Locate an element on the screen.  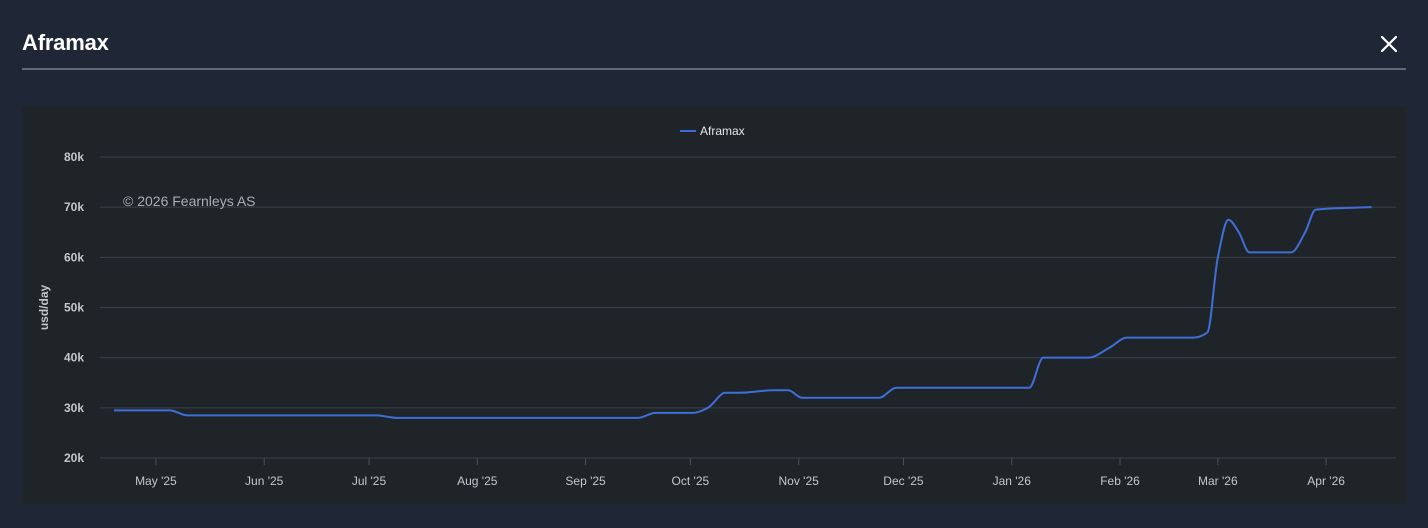
x-tick-label: Oct '25 is located at coordinates (691, 481).